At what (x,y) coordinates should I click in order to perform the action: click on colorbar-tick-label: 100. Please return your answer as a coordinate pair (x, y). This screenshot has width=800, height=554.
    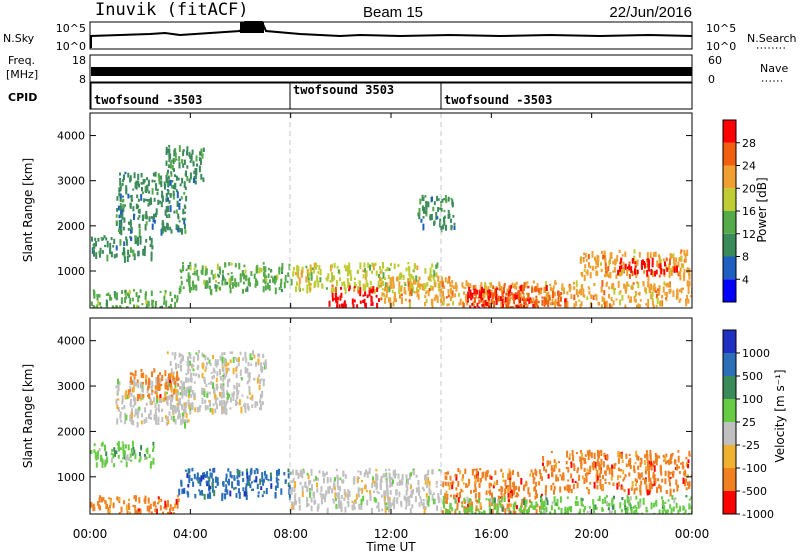
    Looking at the image, I should click on (752, 399).